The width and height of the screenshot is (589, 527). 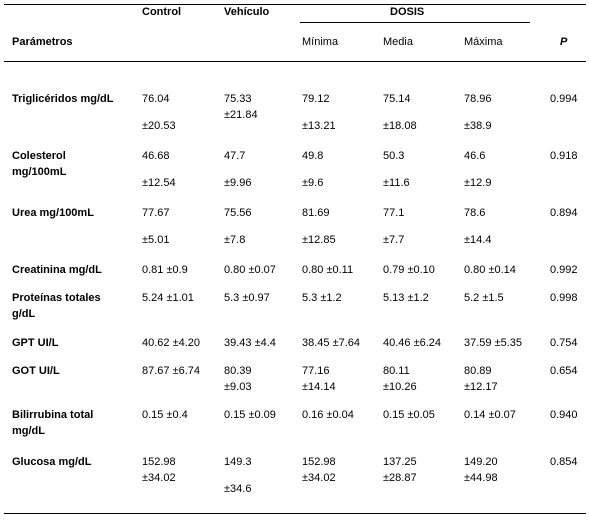 What do you see at coordinates (564, 462) in the screenshot?
I see `p-value: 0.854` at bounding box center [564, 462].